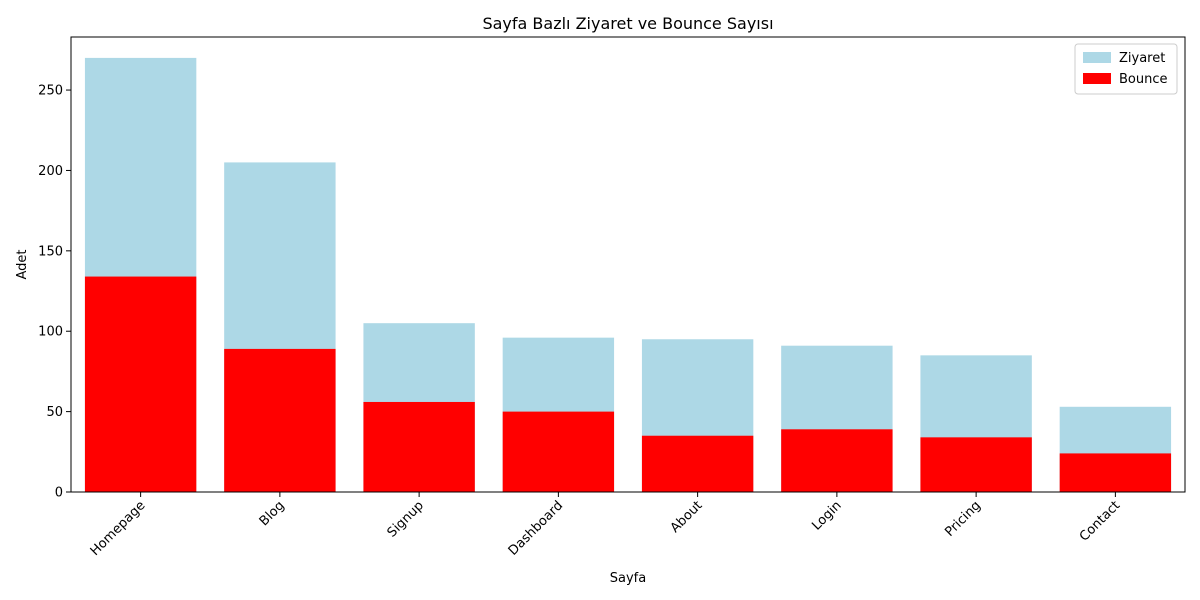  Describe the element at coordinates (54, 412) in the screenshot. I see `y-tick-label: 50` at that location.